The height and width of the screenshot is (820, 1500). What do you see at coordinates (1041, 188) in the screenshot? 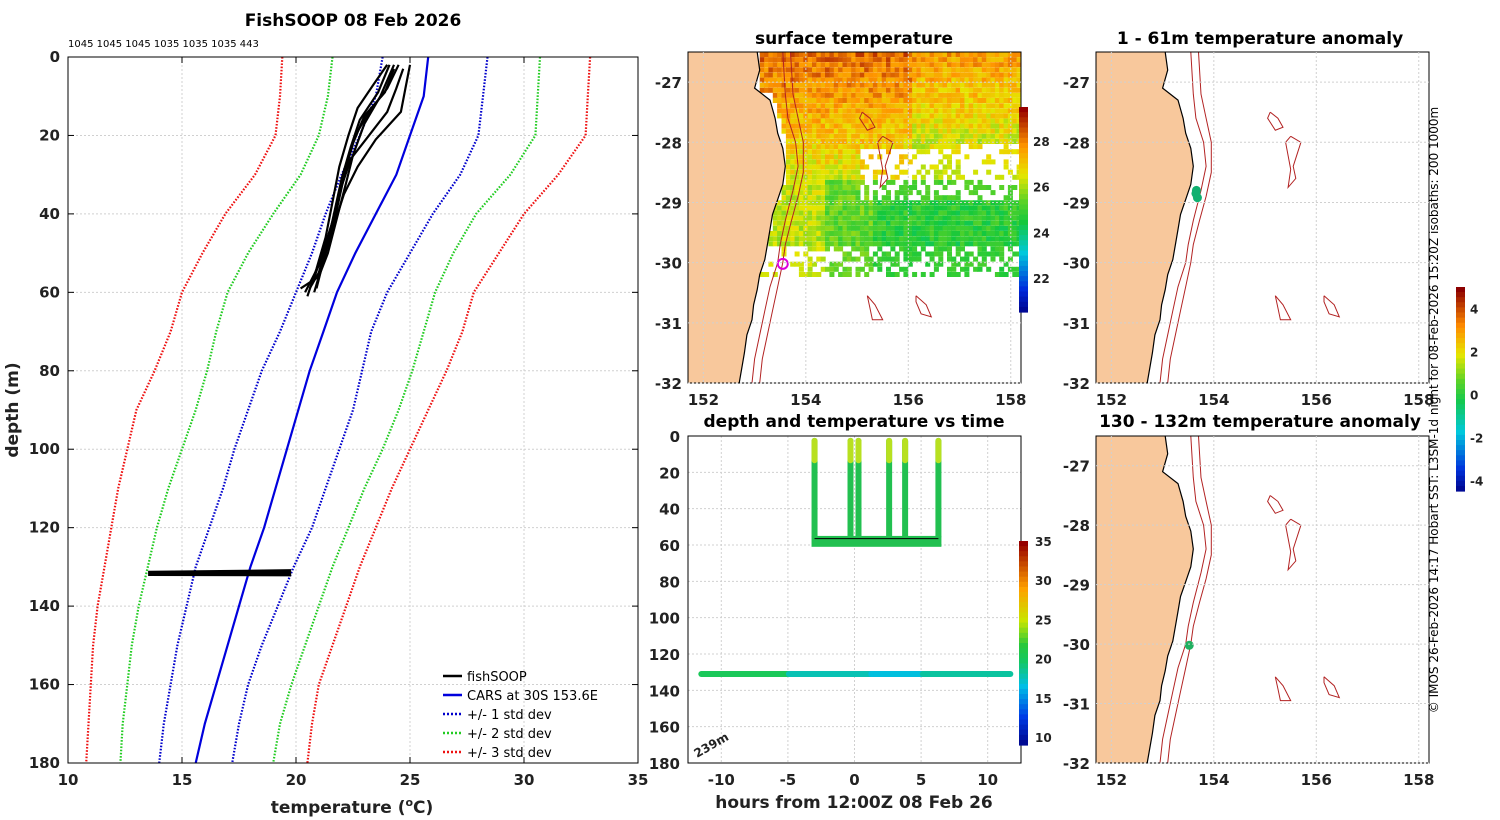
I see `surface-colorbar-tick: 26` at bounding box center [1041, 188].